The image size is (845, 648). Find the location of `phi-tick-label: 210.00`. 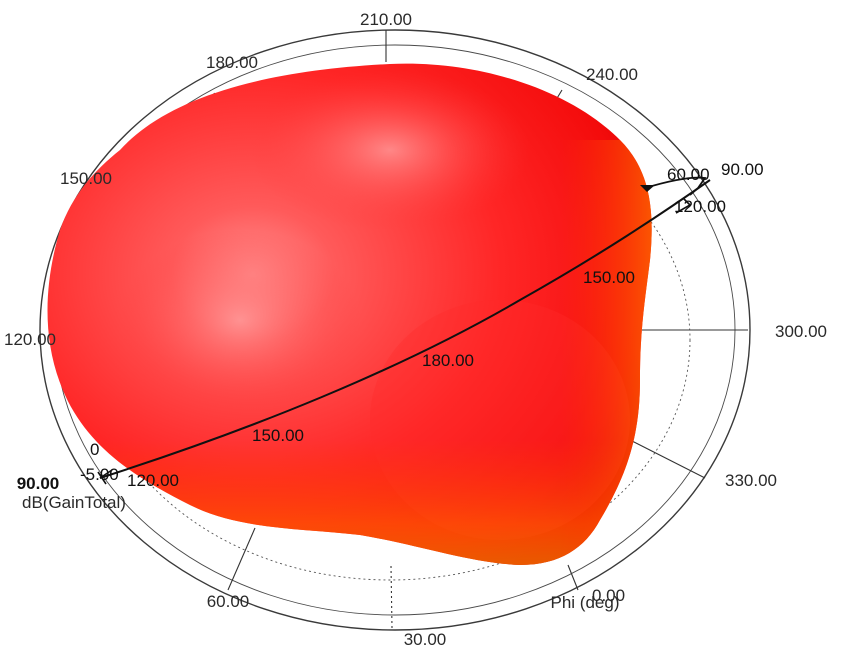

phi-tick-label: 210.00 is located at coordinates (386, 19).